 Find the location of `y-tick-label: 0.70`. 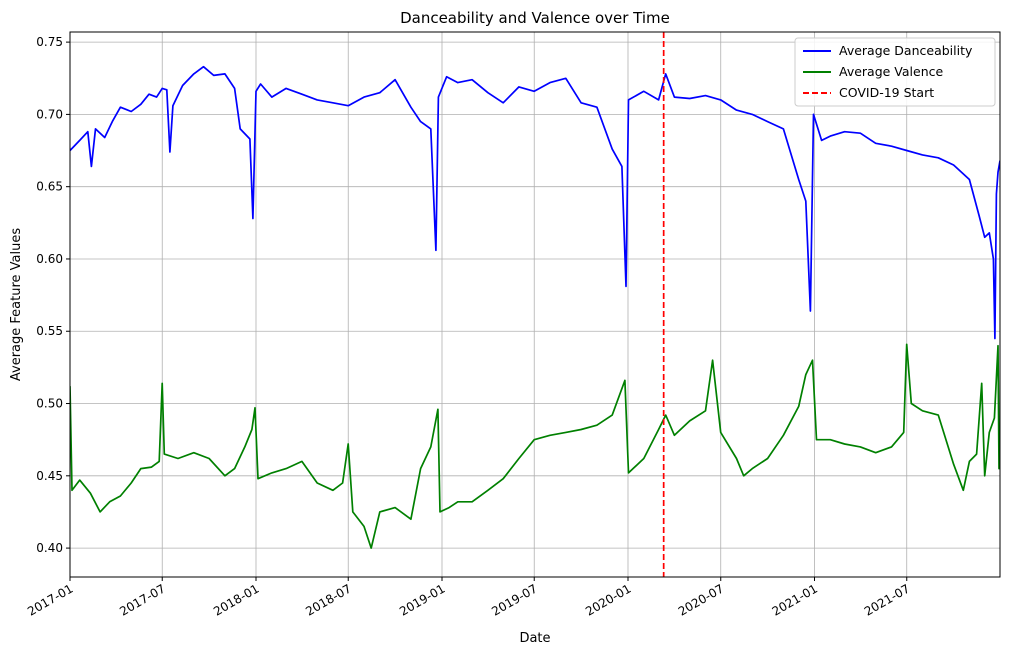

y-tick-label: 0.70 is located at coordinates (49, 114).